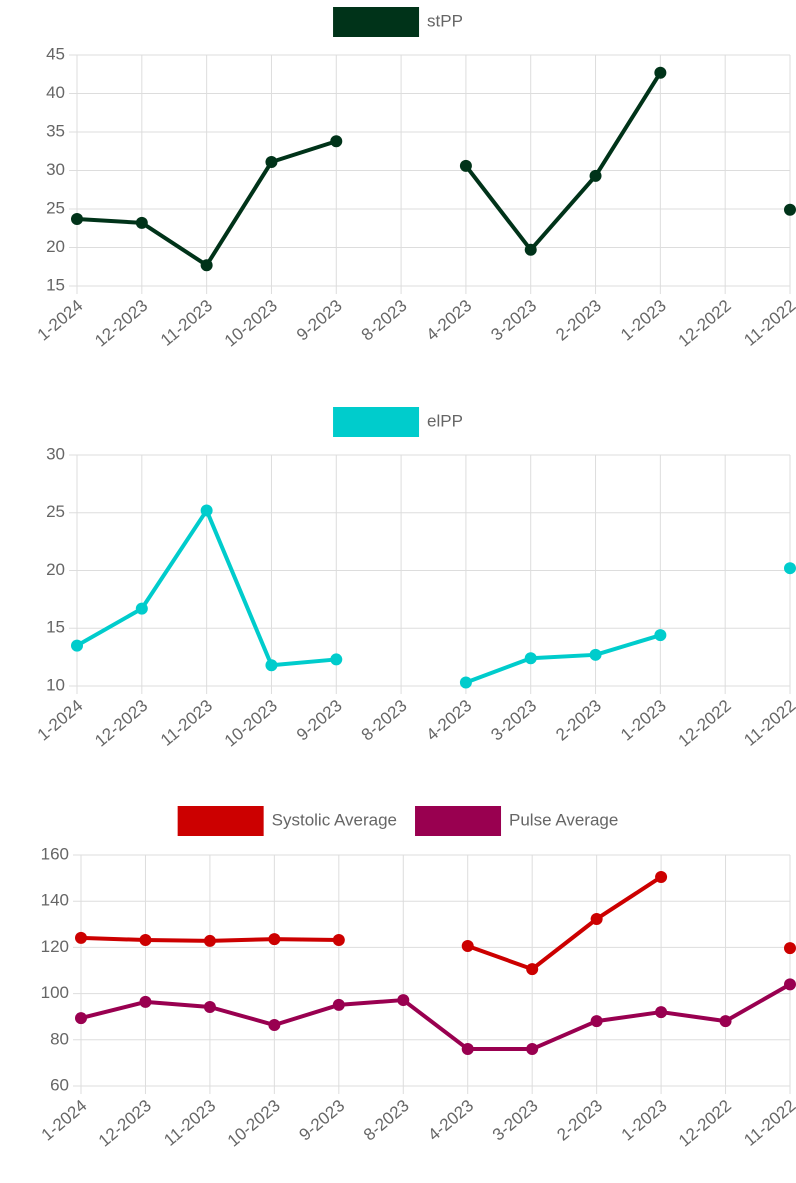 The image size is (796, 1183). What do you see at coordinates (445, 20) in the screenshot?
I see `legend-label: stPP` at bounding box center [445, 20].